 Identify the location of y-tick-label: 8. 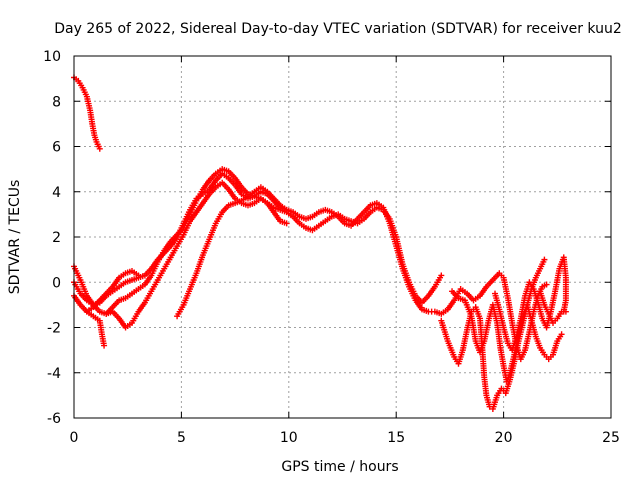
(56, 102).